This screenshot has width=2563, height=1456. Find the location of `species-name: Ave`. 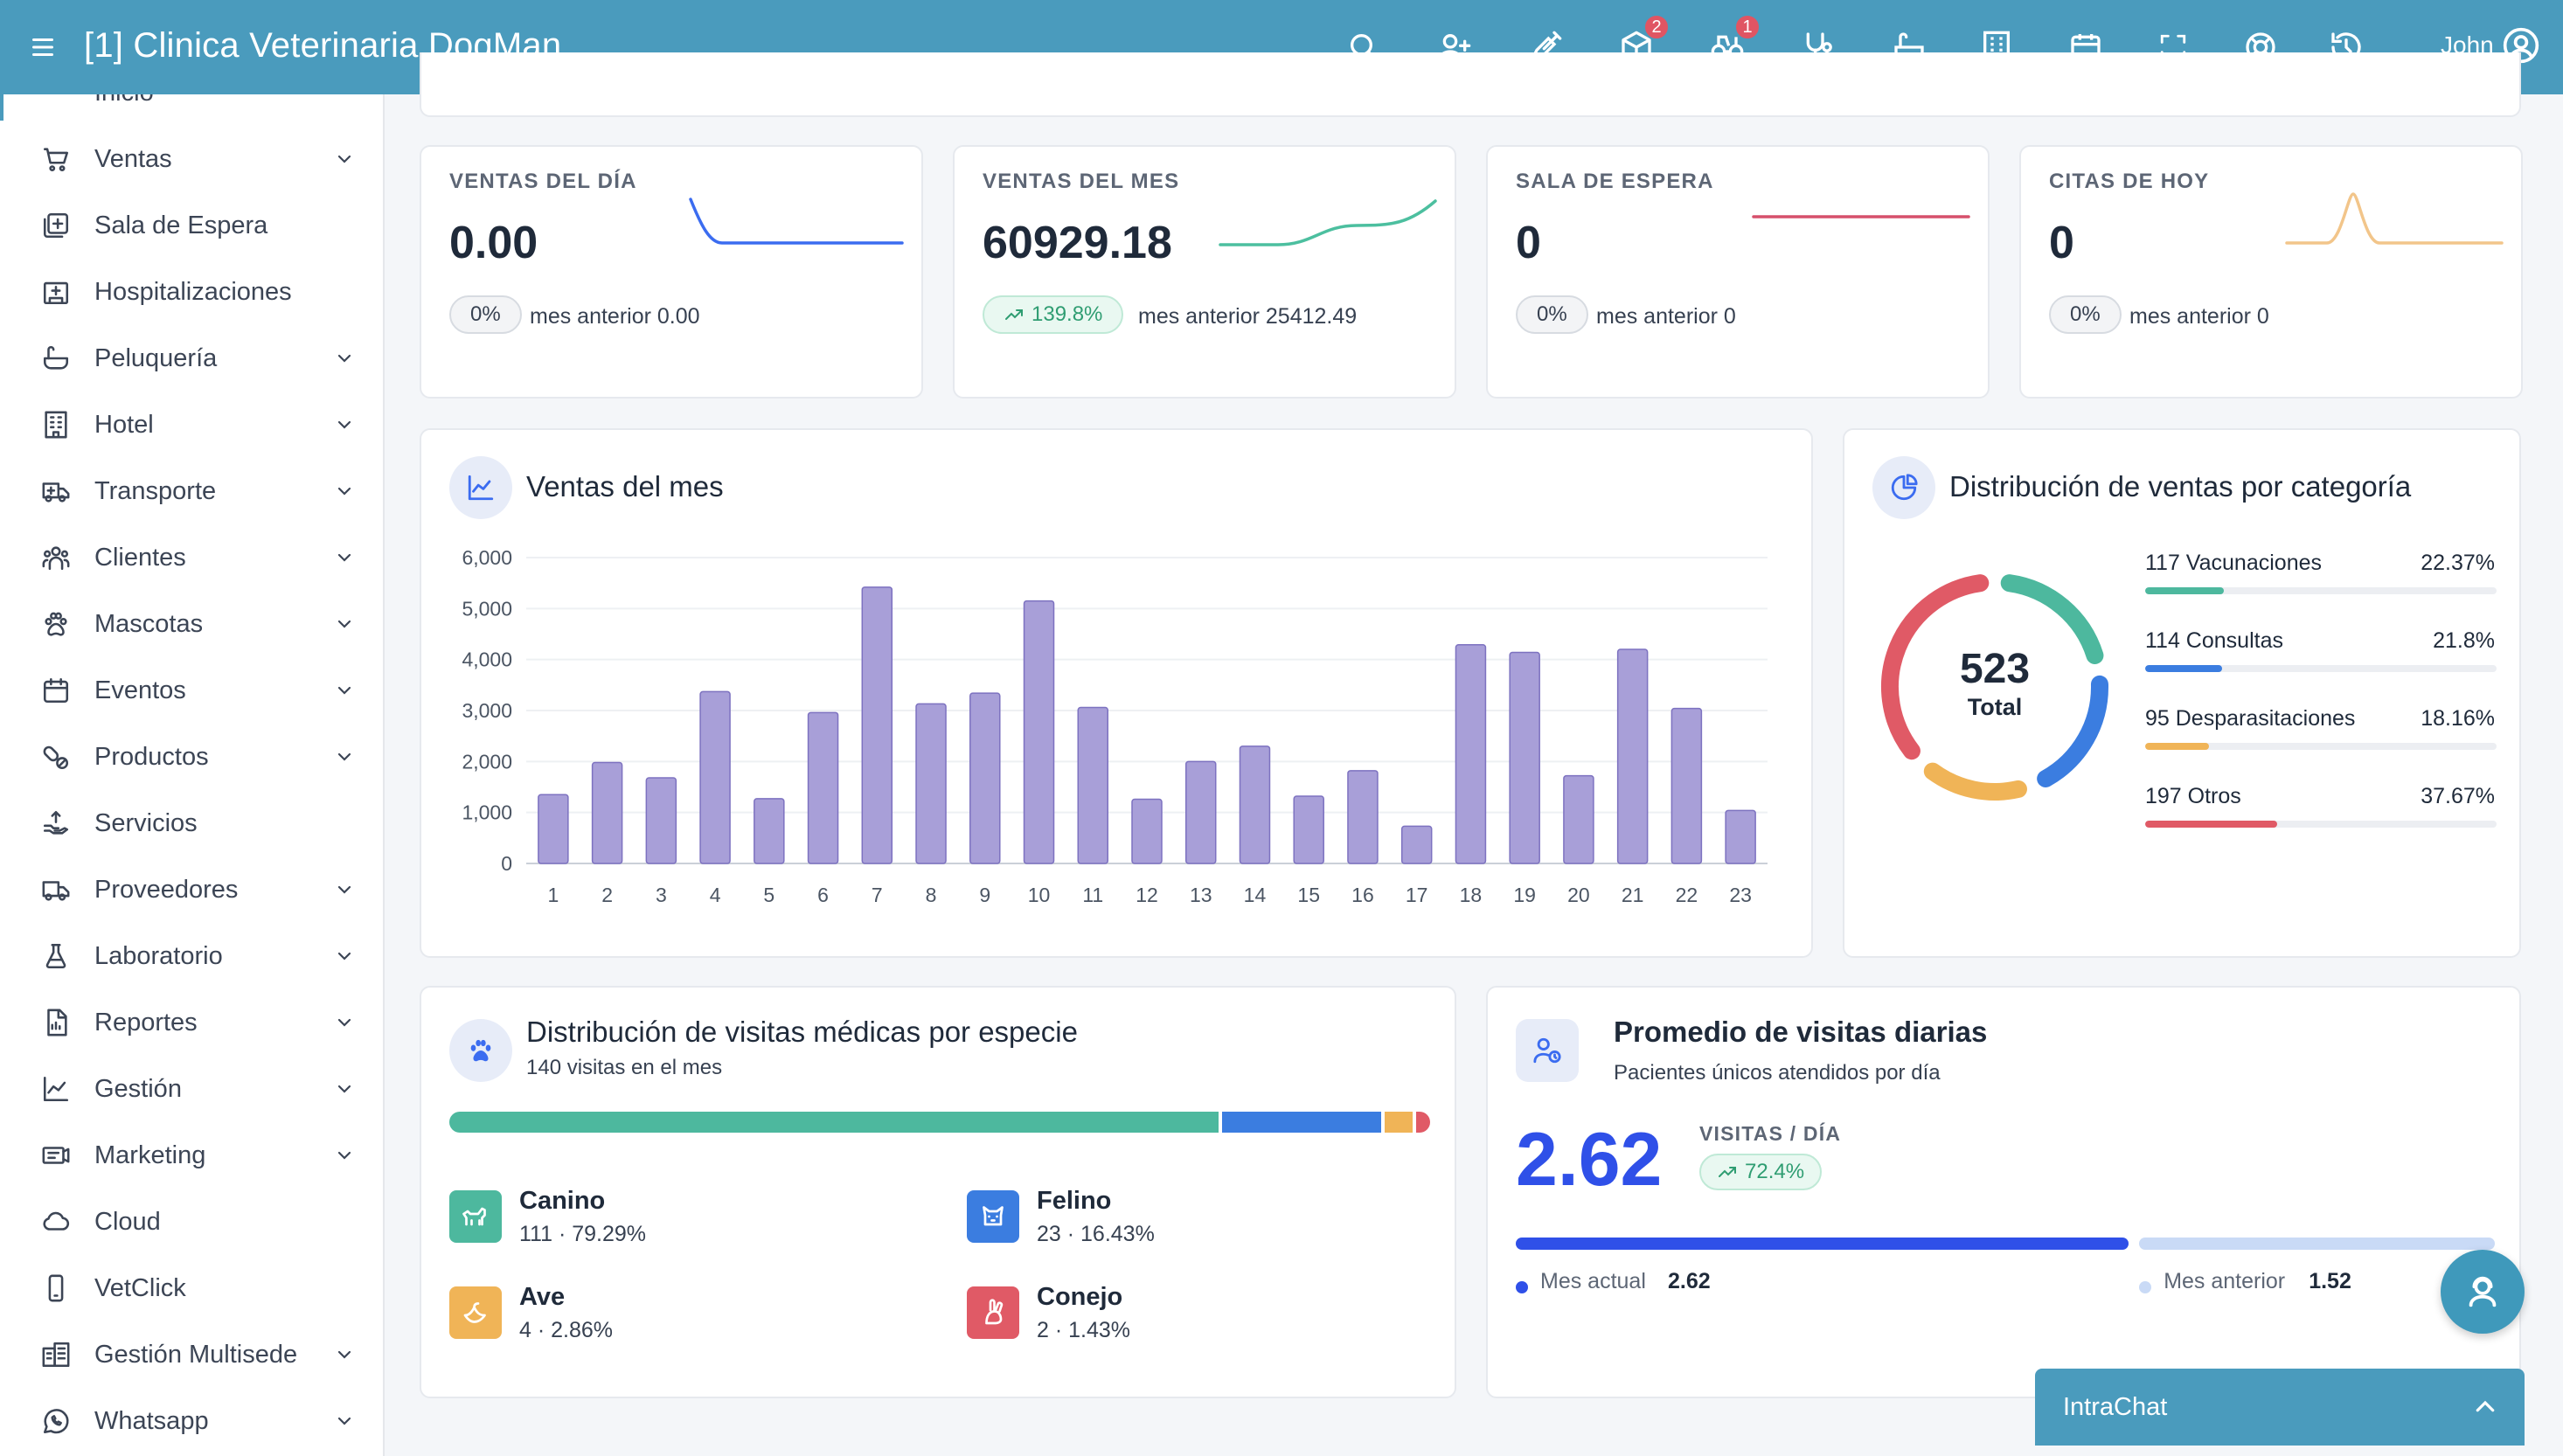

species-name: Ave is located at coordinates (542, 1297).